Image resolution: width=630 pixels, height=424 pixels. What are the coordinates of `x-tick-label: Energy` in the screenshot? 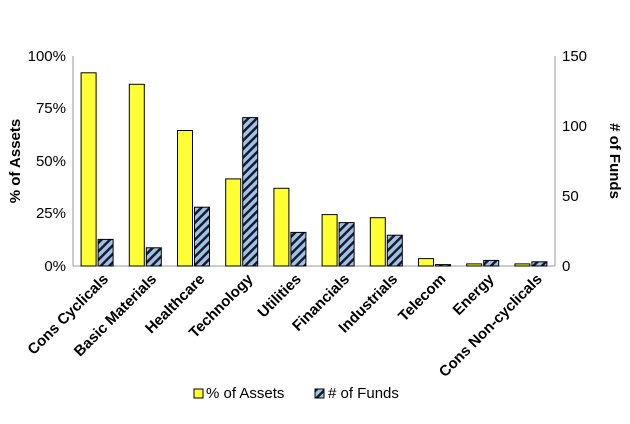 It's located at (474, 294).